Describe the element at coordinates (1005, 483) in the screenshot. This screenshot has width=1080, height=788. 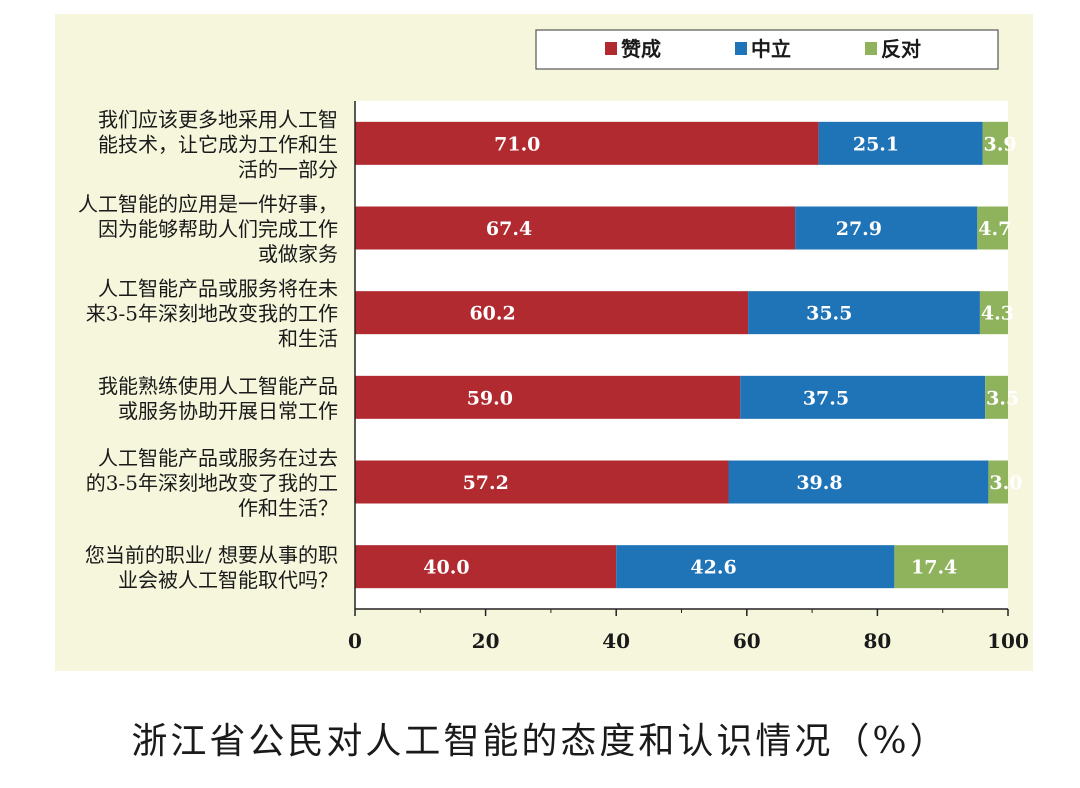
I see `data-label-oppose-5: 3.0` at that location.